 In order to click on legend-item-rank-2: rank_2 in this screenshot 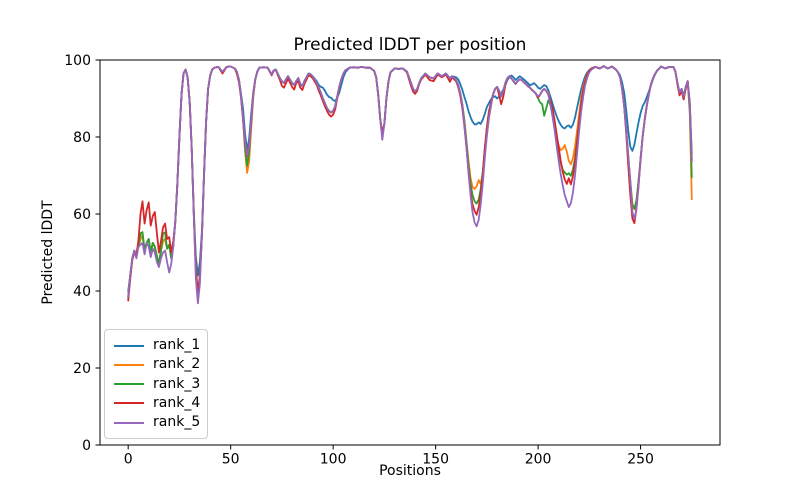, I will do `click(157, 364)`.